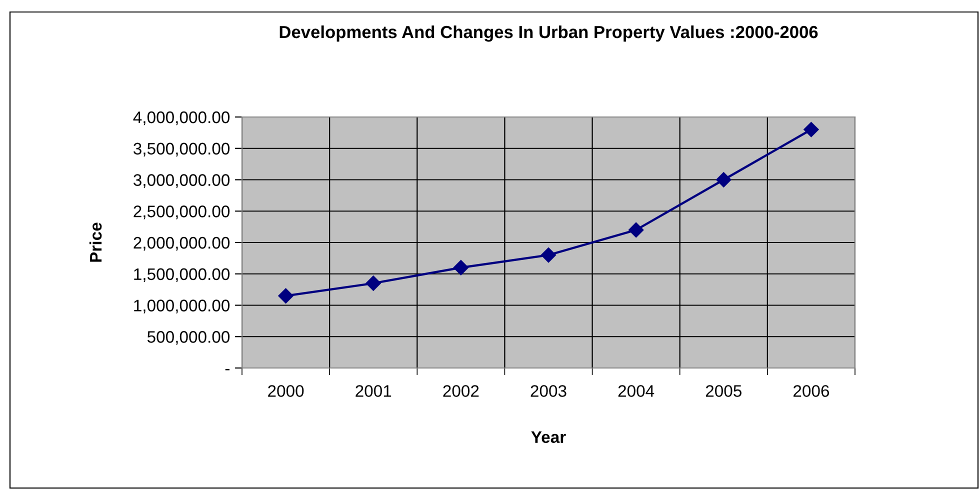 The image size is (980, 489). I want to click on y-tick-label: 3,000,000.00, so click(182, 181).